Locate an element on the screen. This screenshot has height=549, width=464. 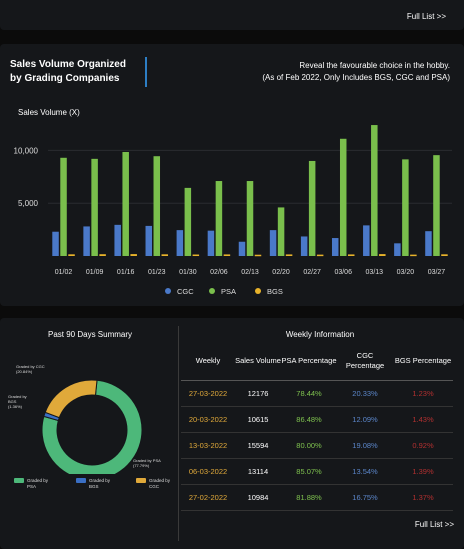
table-cell: 12.09% is located at coordinates (365, 419).